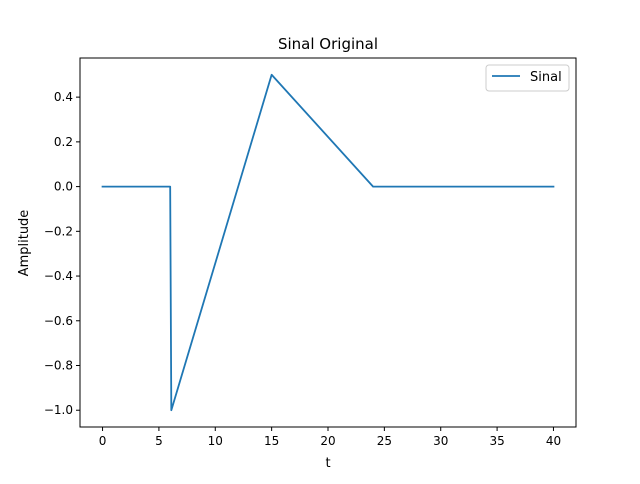 Image resolution: width=640 pixels, height=484 pixels. I want to click on y-tick-label: −0.2, so click(58, 231).